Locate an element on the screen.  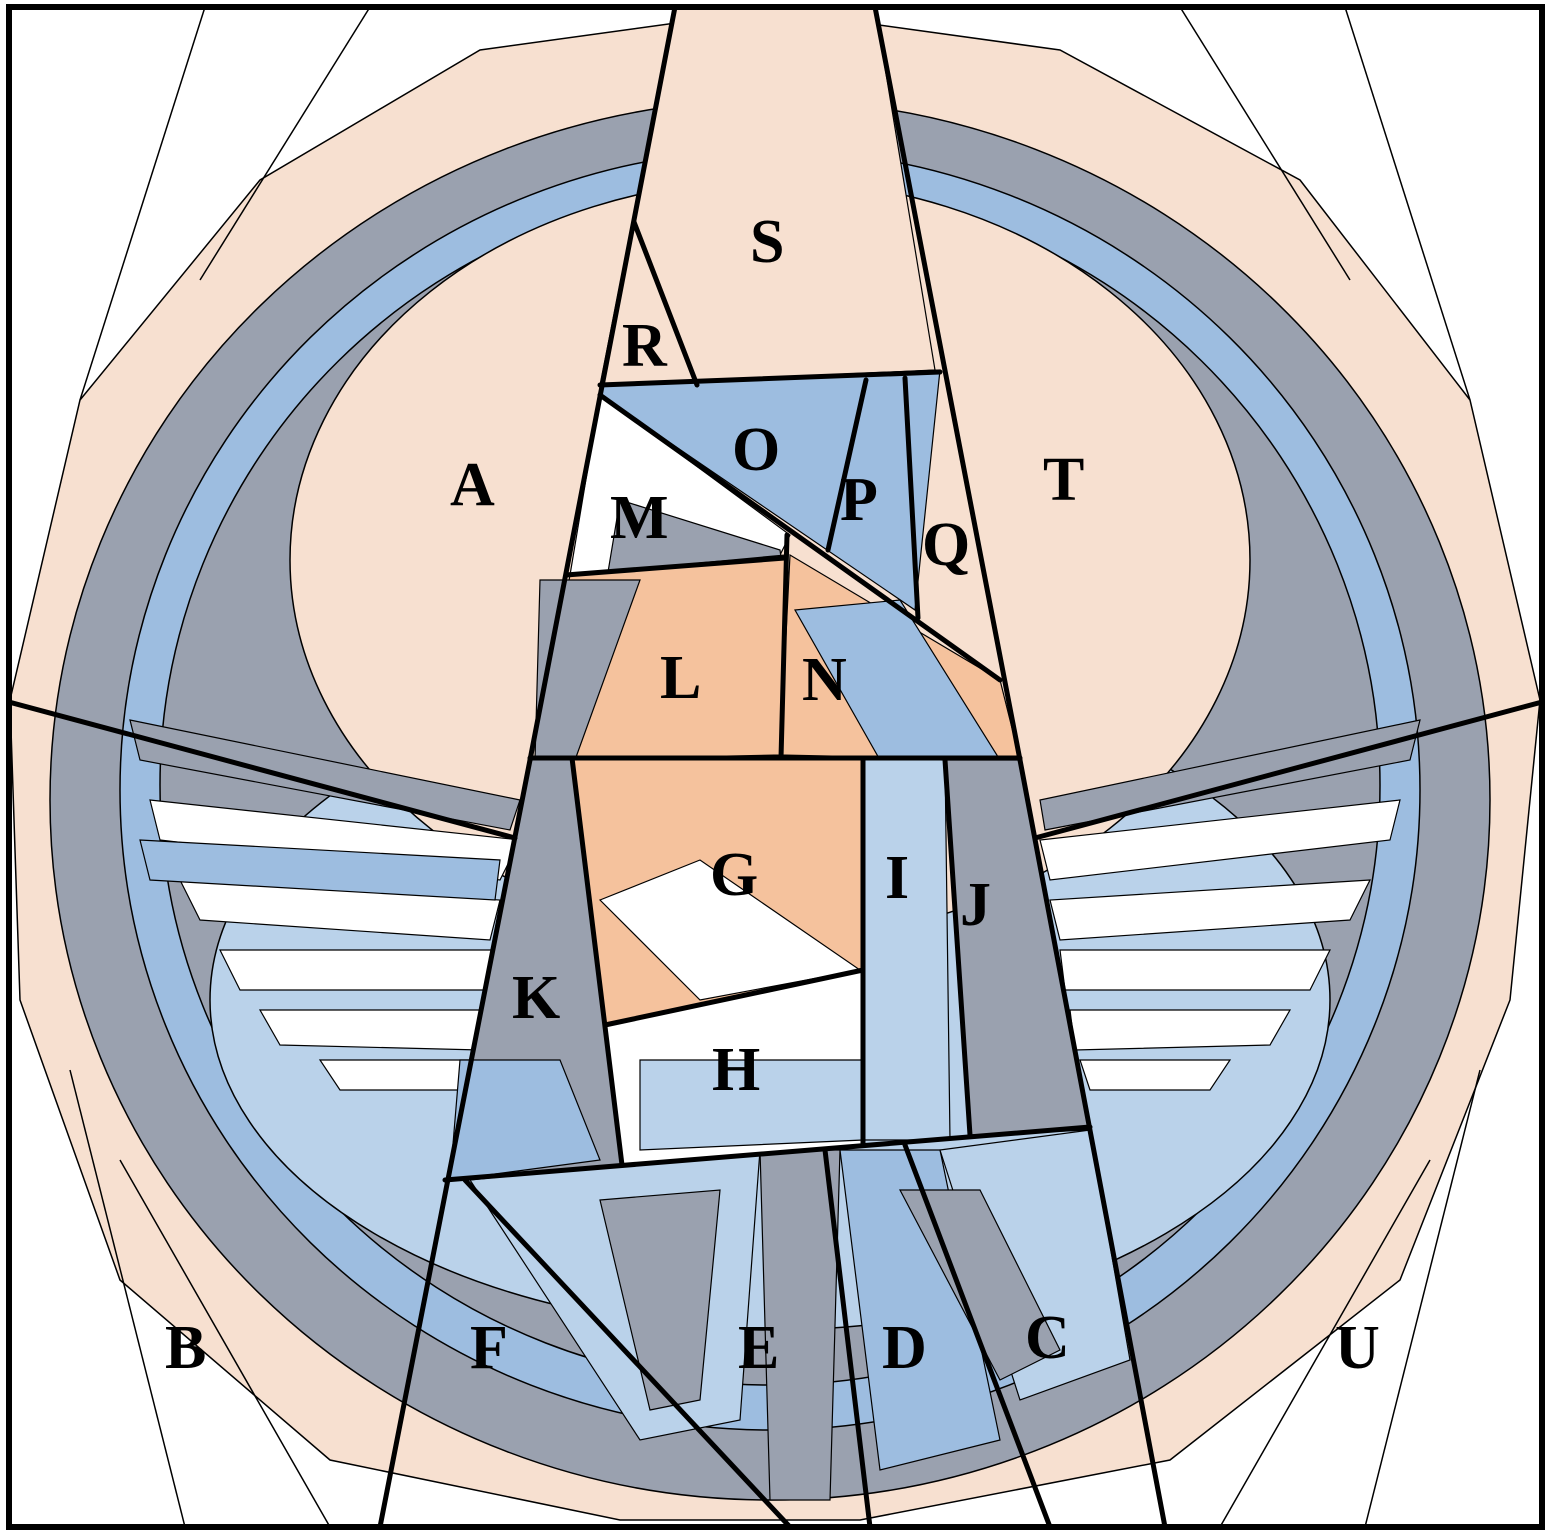
label-m: M is located at coordinates (639, 518).